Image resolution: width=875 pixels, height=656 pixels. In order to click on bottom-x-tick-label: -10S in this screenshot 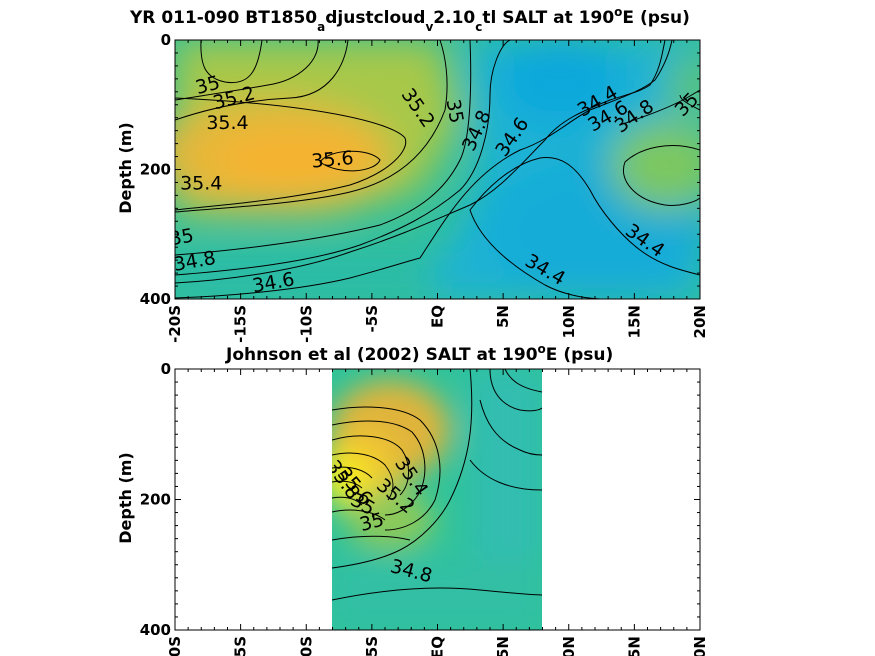, I will do `click(306, 646)`.